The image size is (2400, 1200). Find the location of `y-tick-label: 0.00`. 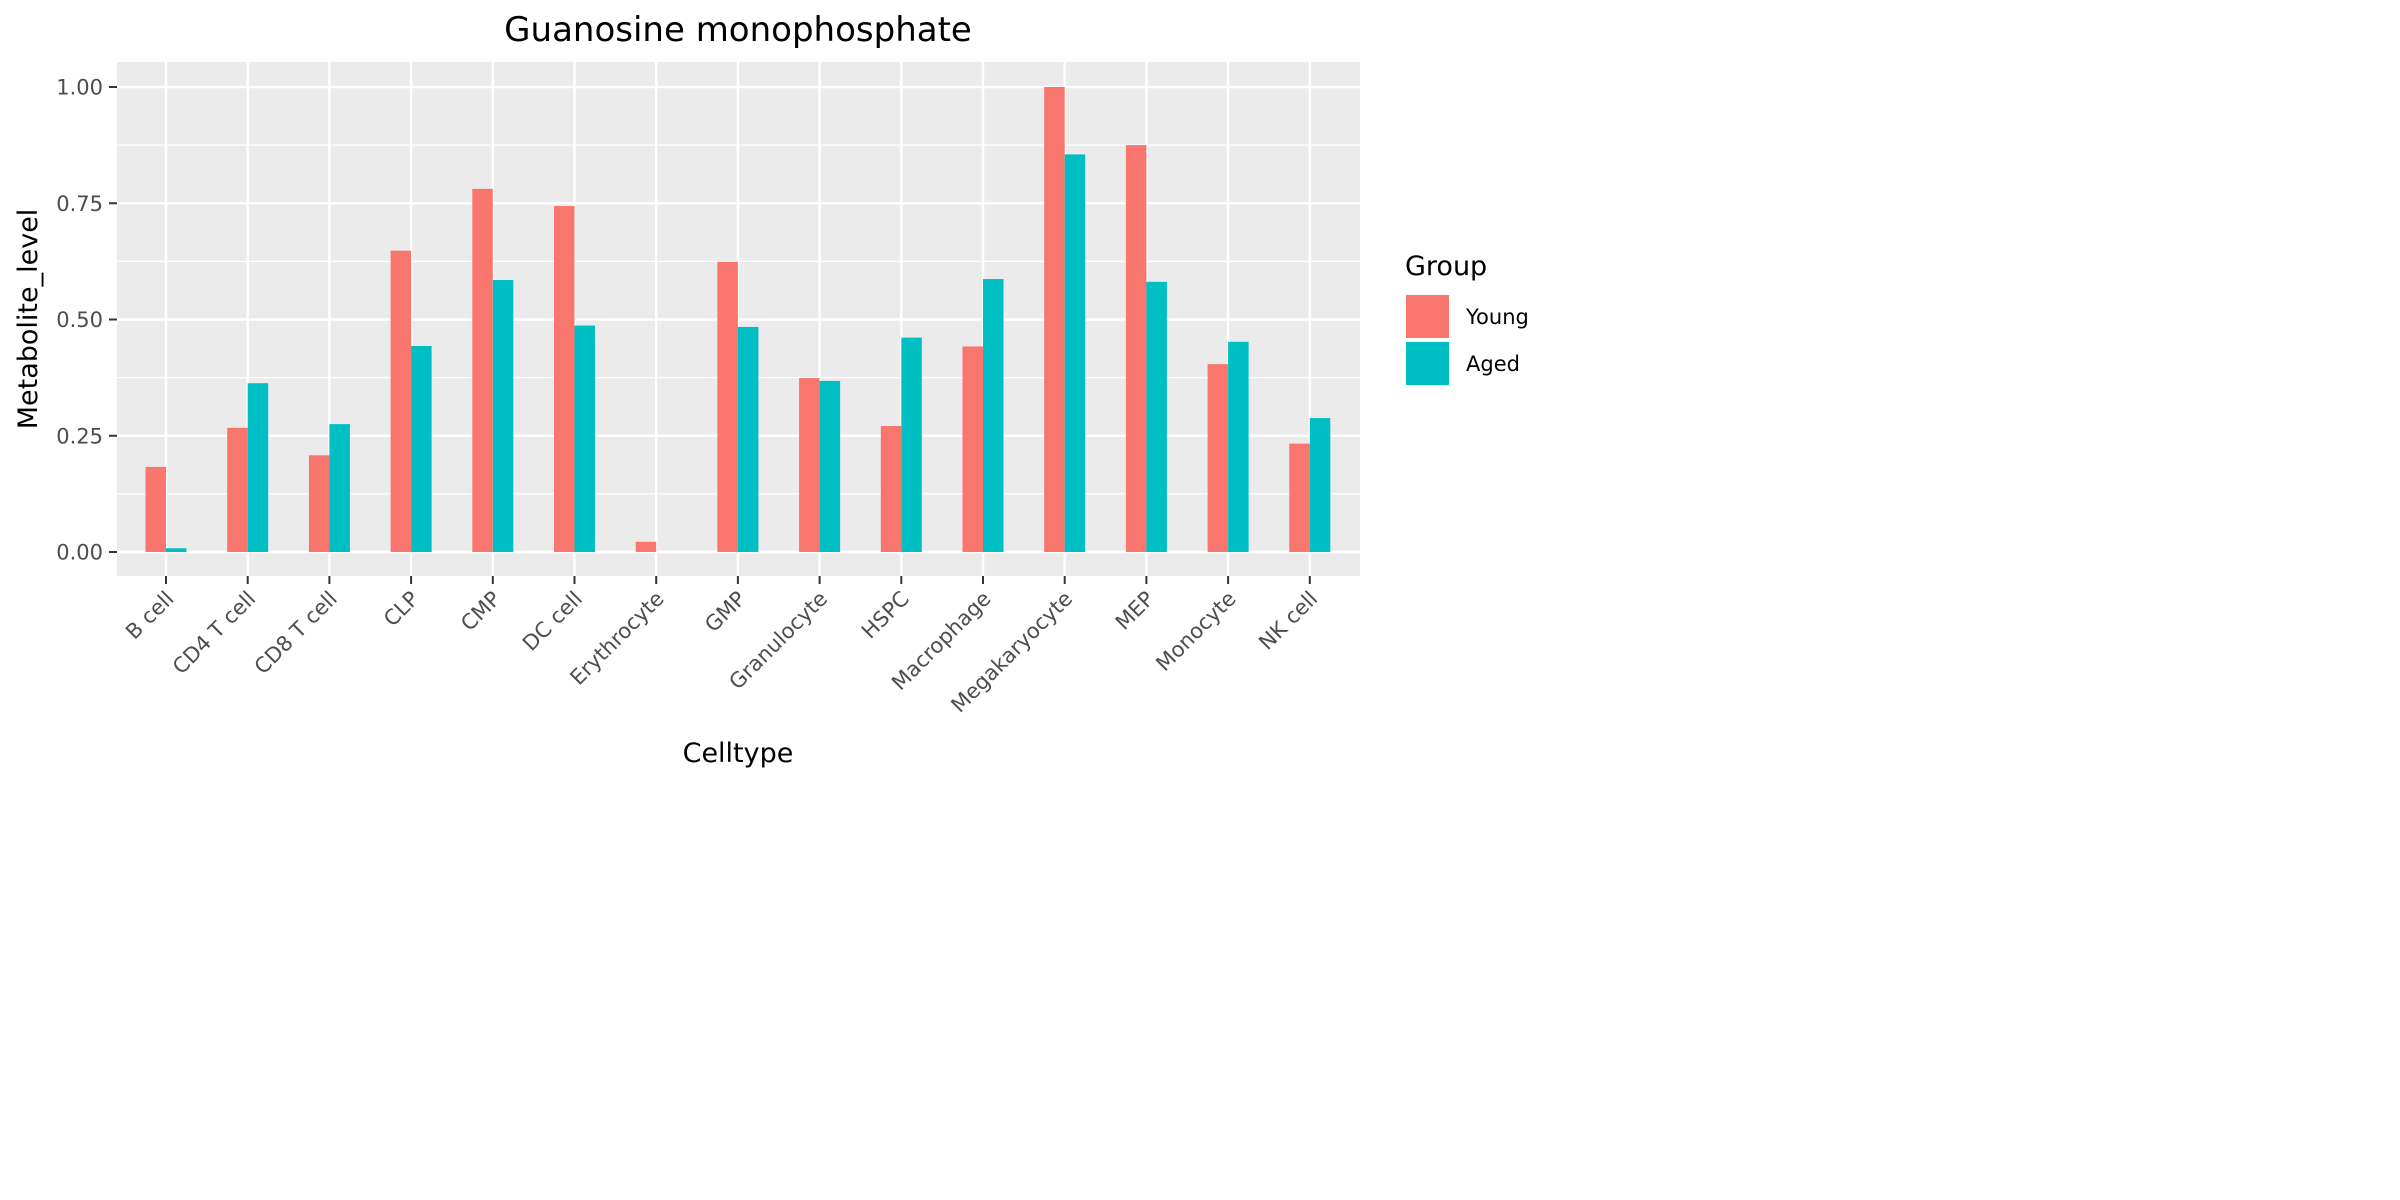

y-tick-label: 0.00 is located at coordinates (79, 553).